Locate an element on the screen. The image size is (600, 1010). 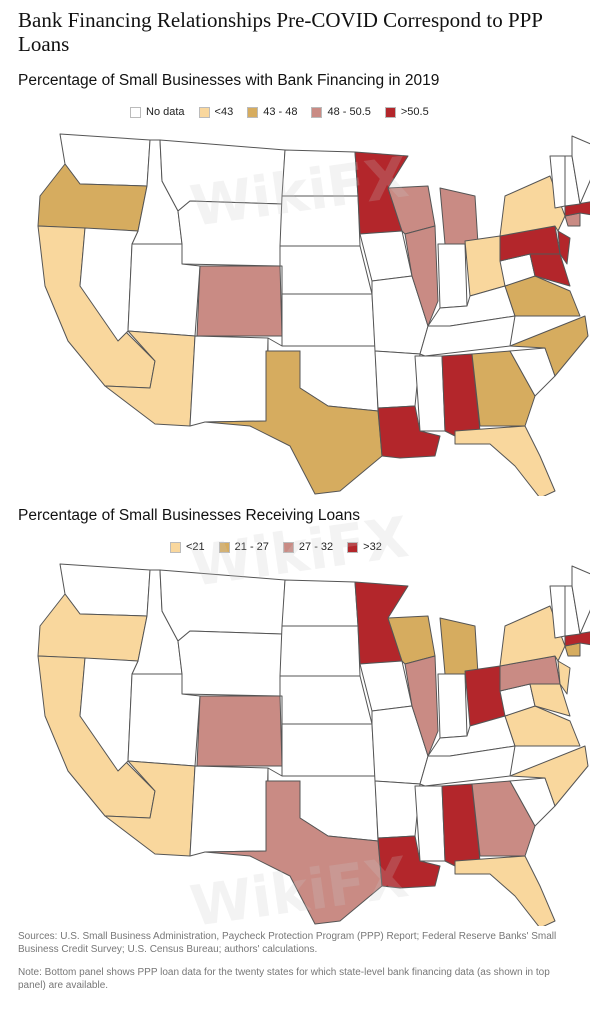
legend-label: No data is located at coordinates (165, 112).